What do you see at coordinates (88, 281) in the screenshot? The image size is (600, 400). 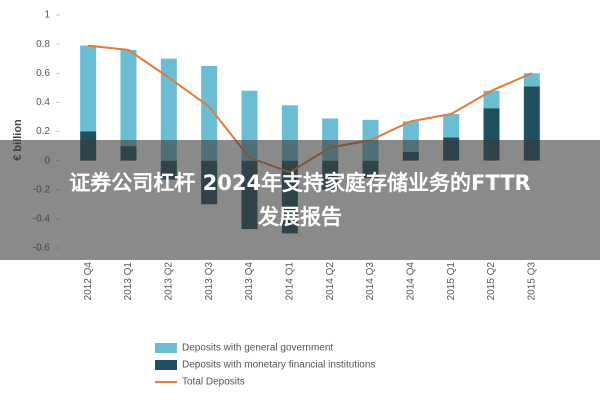 I see `x-tick-label: 2012 Q4` at bounding box center [88, 281].